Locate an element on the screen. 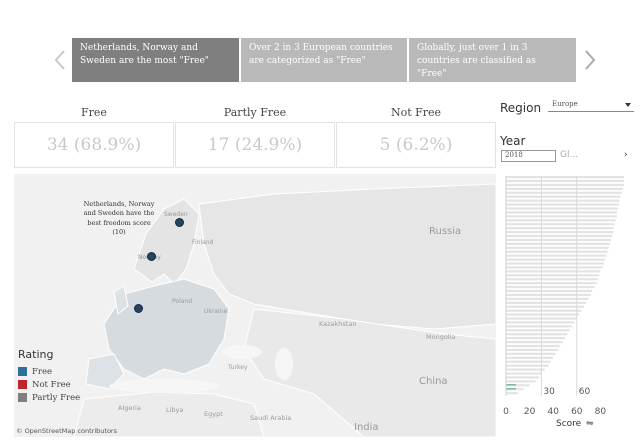 Image resolution: width=640 pixels, height=443 pixels. map-label-poland: Poland is located at coordinates (182, 301).